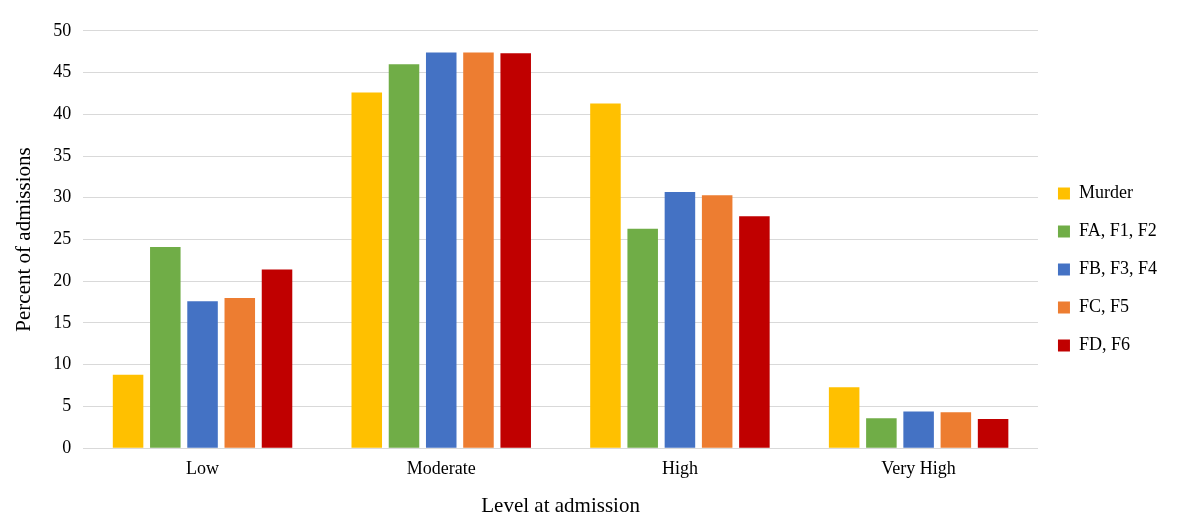 Image resolution: width=1185 pixels, height=531 pixels. I want to click on x-tick-label: Very High, so click(918, 467).